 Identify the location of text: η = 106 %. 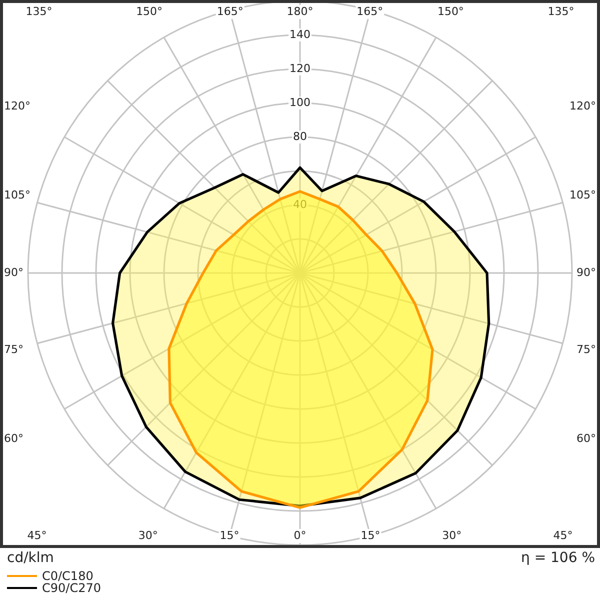
(558, 558).